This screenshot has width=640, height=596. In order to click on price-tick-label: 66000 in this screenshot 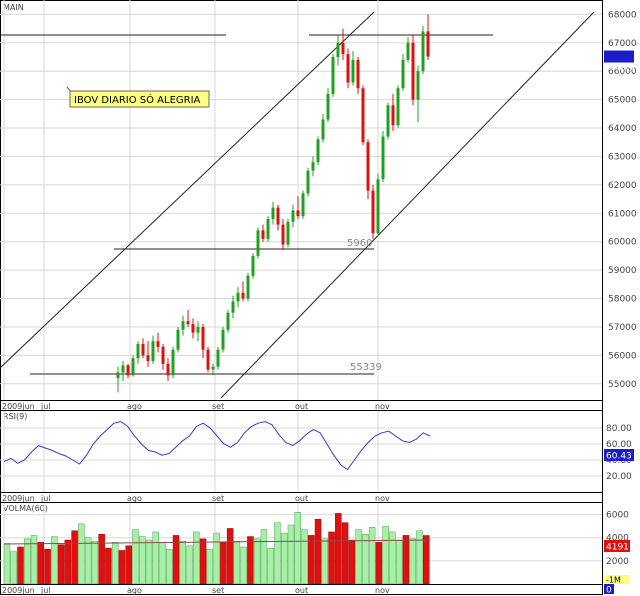, I will do `click(622, 72)`.